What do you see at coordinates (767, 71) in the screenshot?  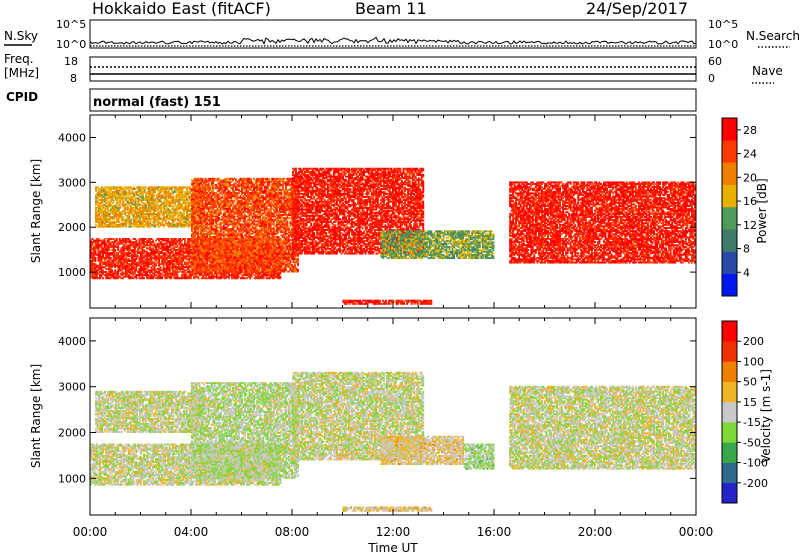 I see `nave-label: Nave` at bounding box center [767, 71].